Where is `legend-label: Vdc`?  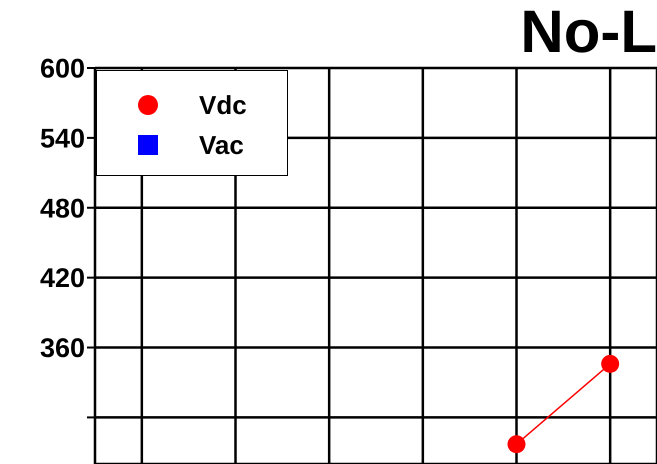
legend-label: Vdc is located at coordinates (223, 105).